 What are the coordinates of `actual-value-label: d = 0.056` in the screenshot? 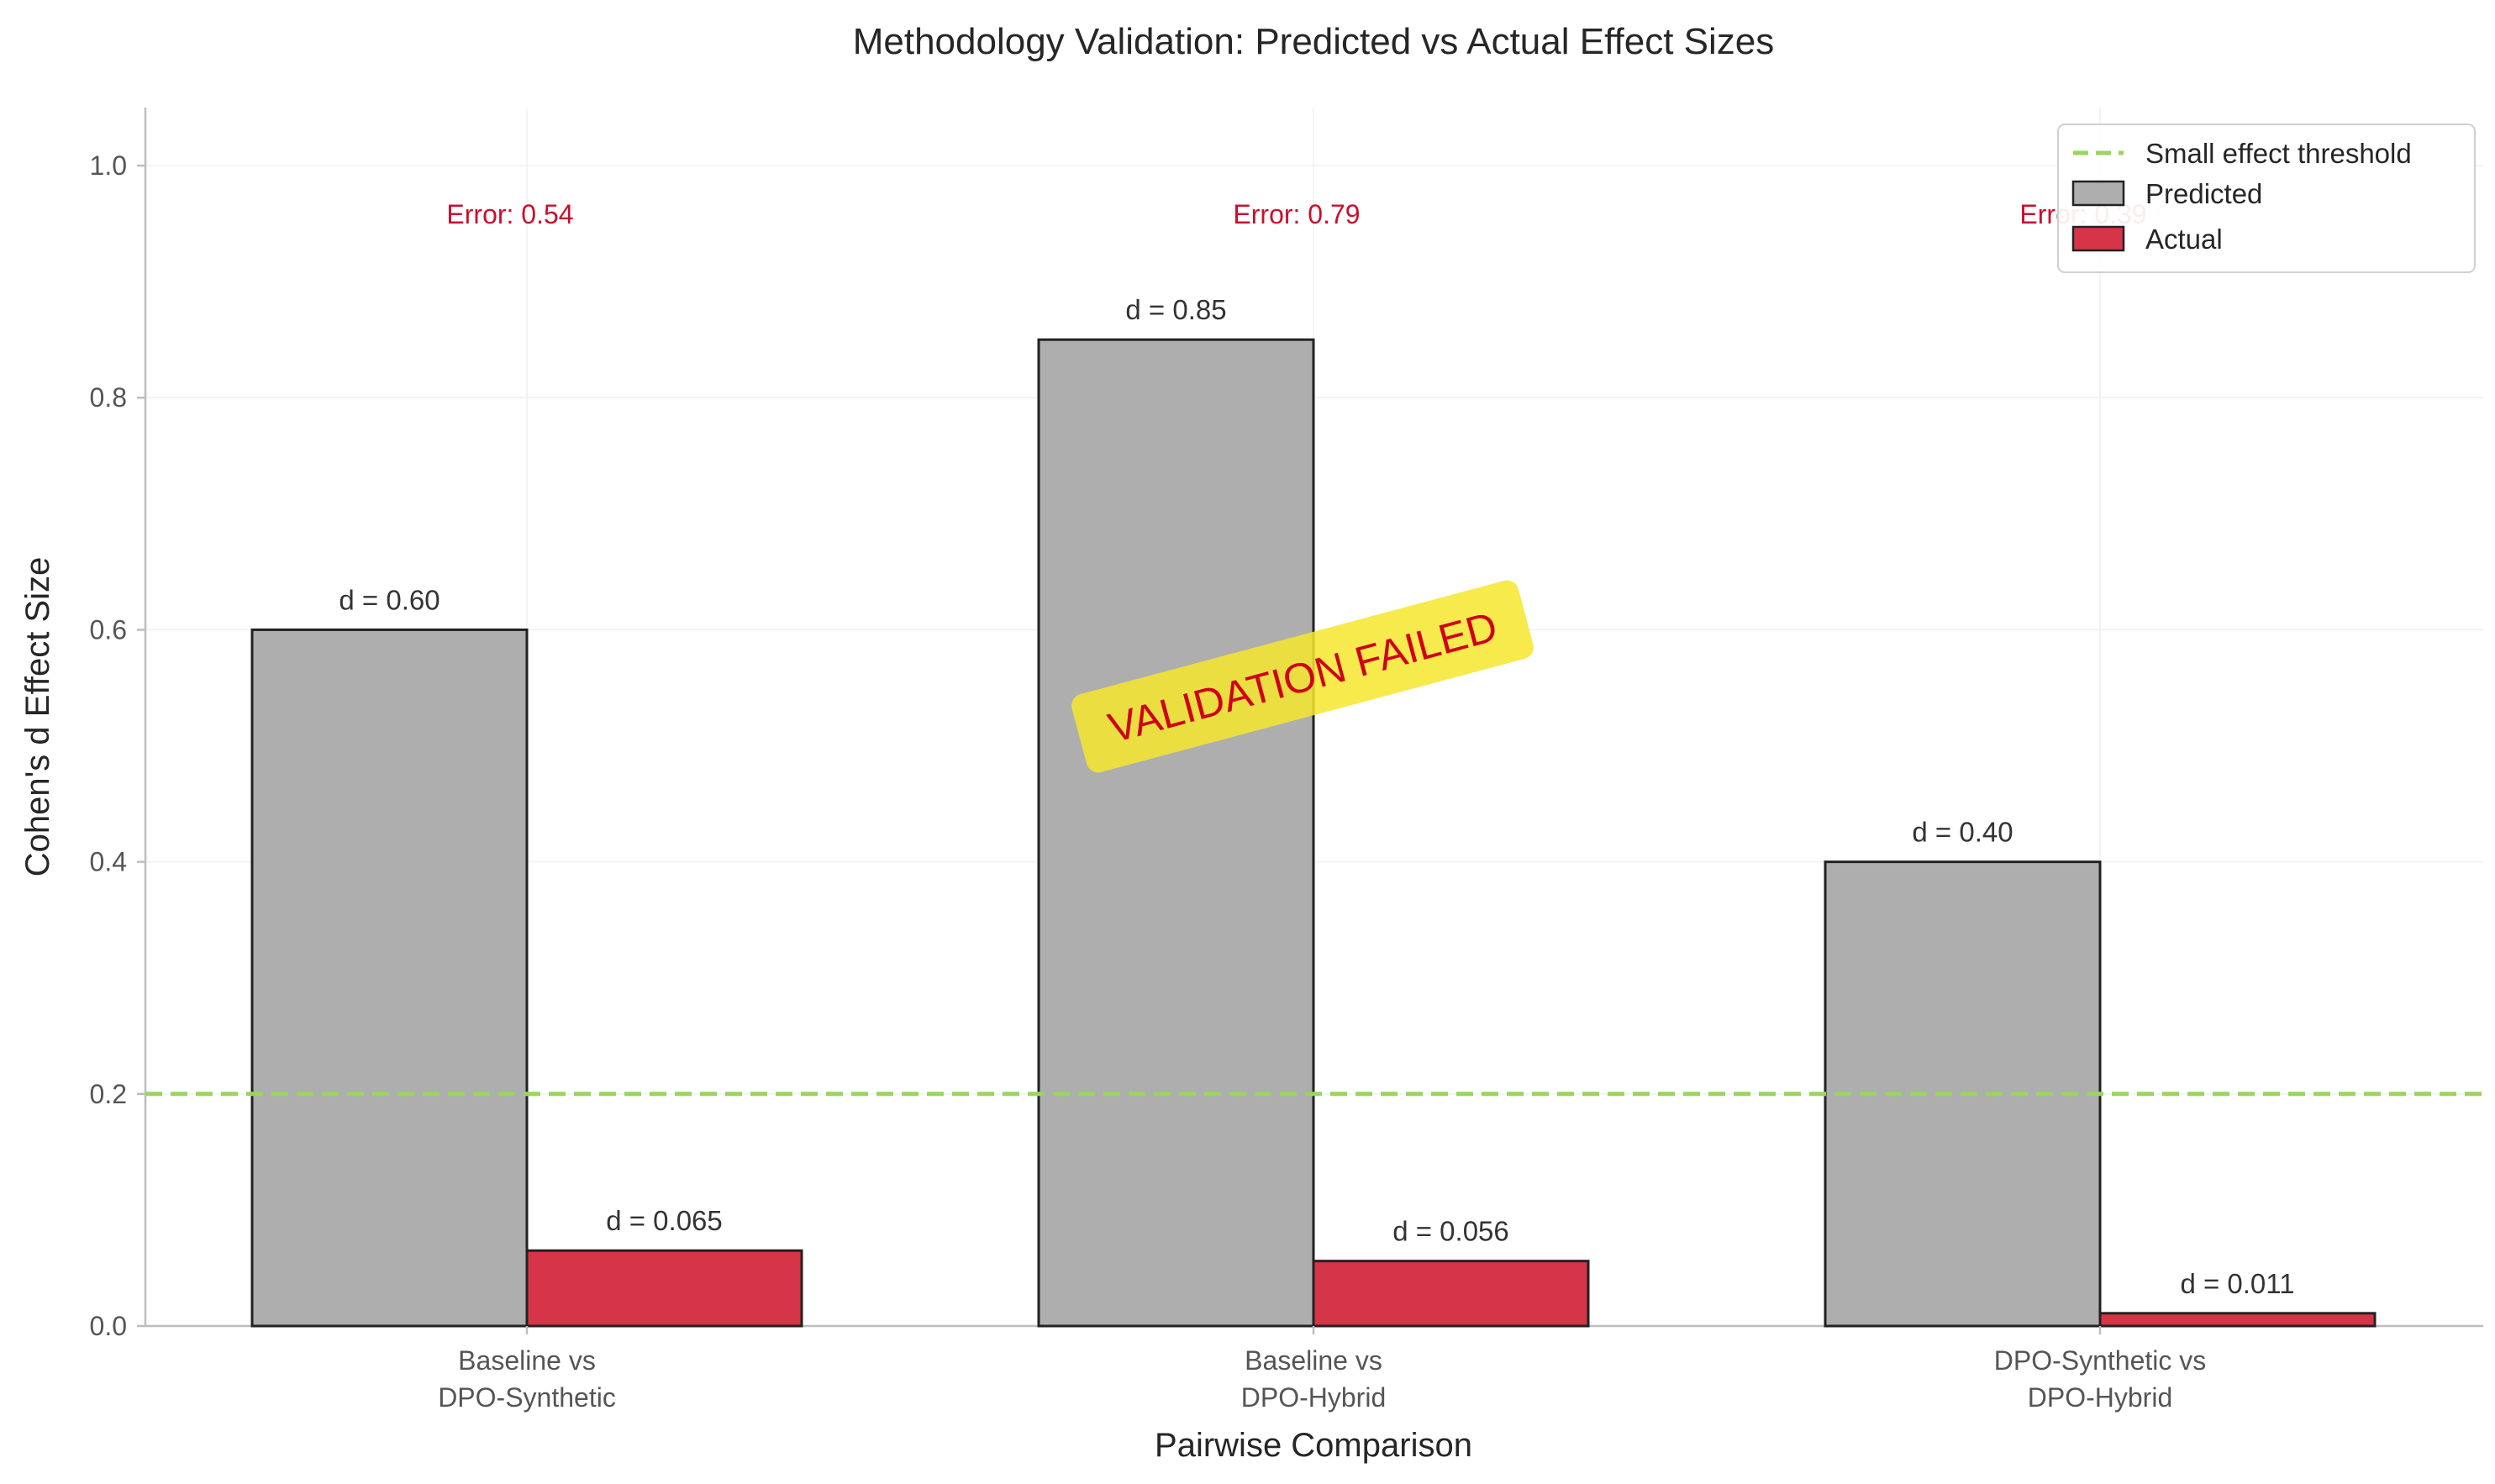 It's located at (1450, 1231).